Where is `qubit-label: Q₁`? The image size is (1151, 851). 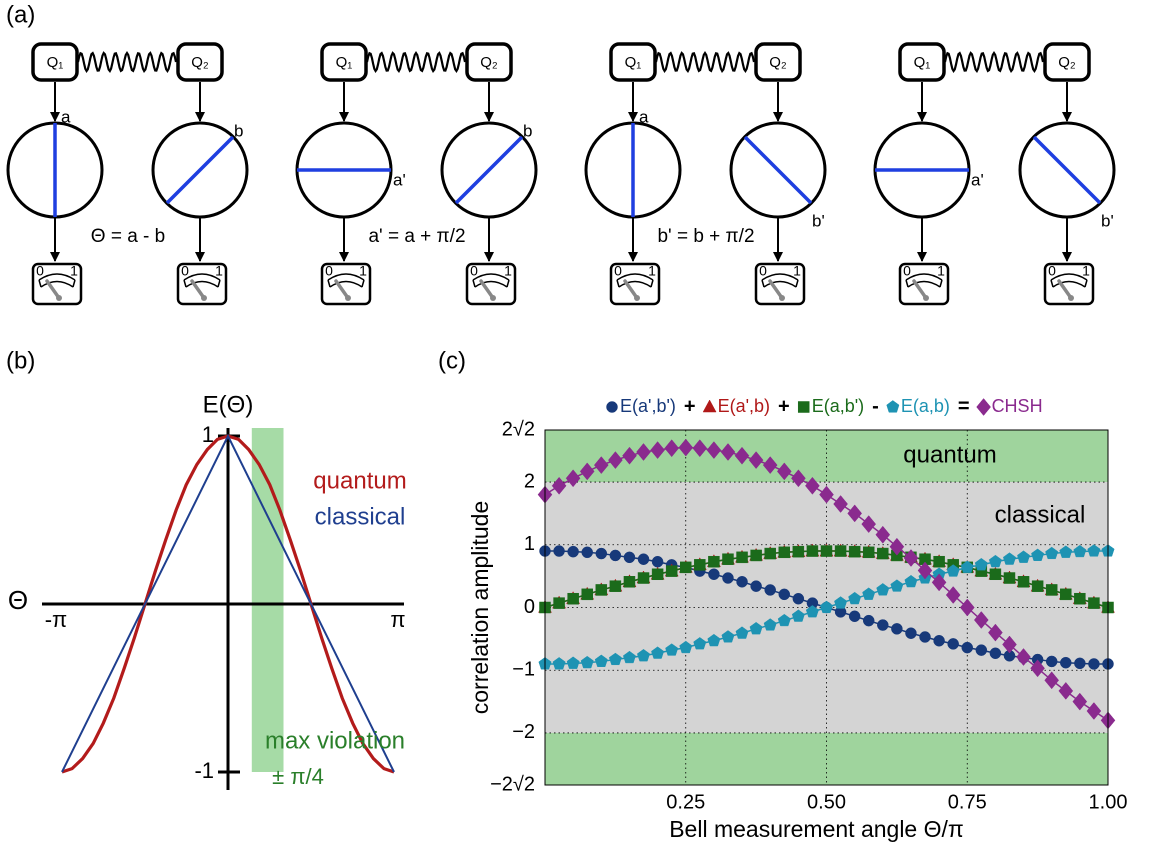 qubit-label: Q₁ is located at coordinates (922, 62).